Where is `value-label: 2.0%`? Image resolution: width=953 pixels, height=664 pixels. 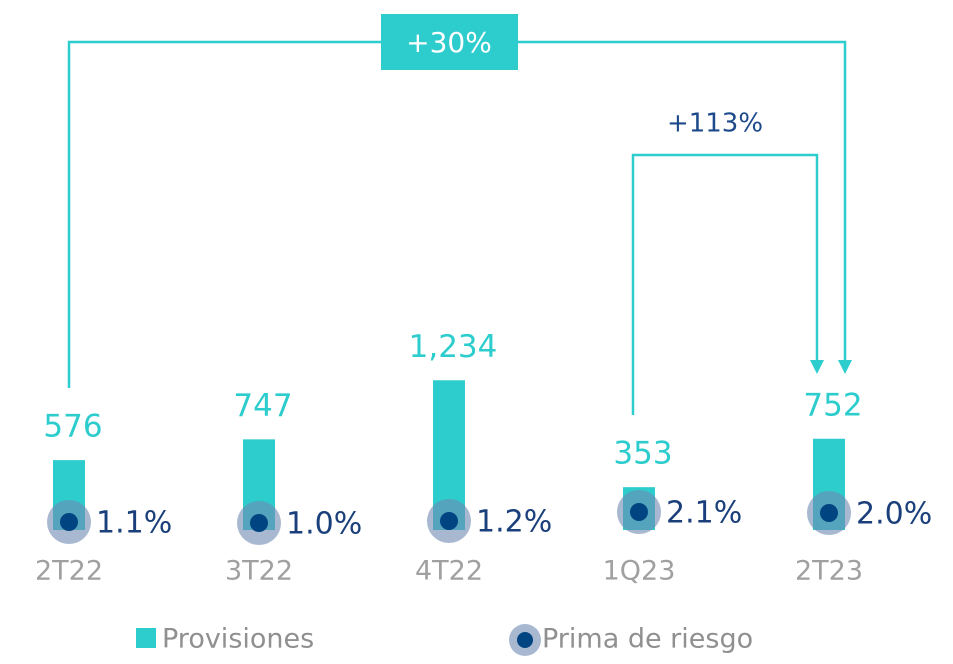 value-label: 2.0% is located at coordinates (894, 514).